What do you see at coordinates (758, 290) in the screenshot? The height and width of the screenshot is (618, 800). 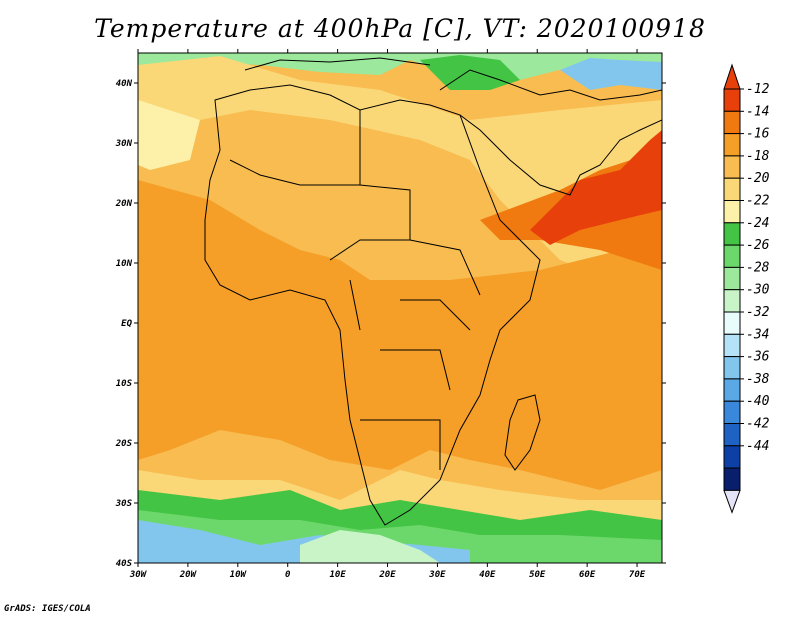 I see `colorbar-label: -30` at bounding box center [758, 290].